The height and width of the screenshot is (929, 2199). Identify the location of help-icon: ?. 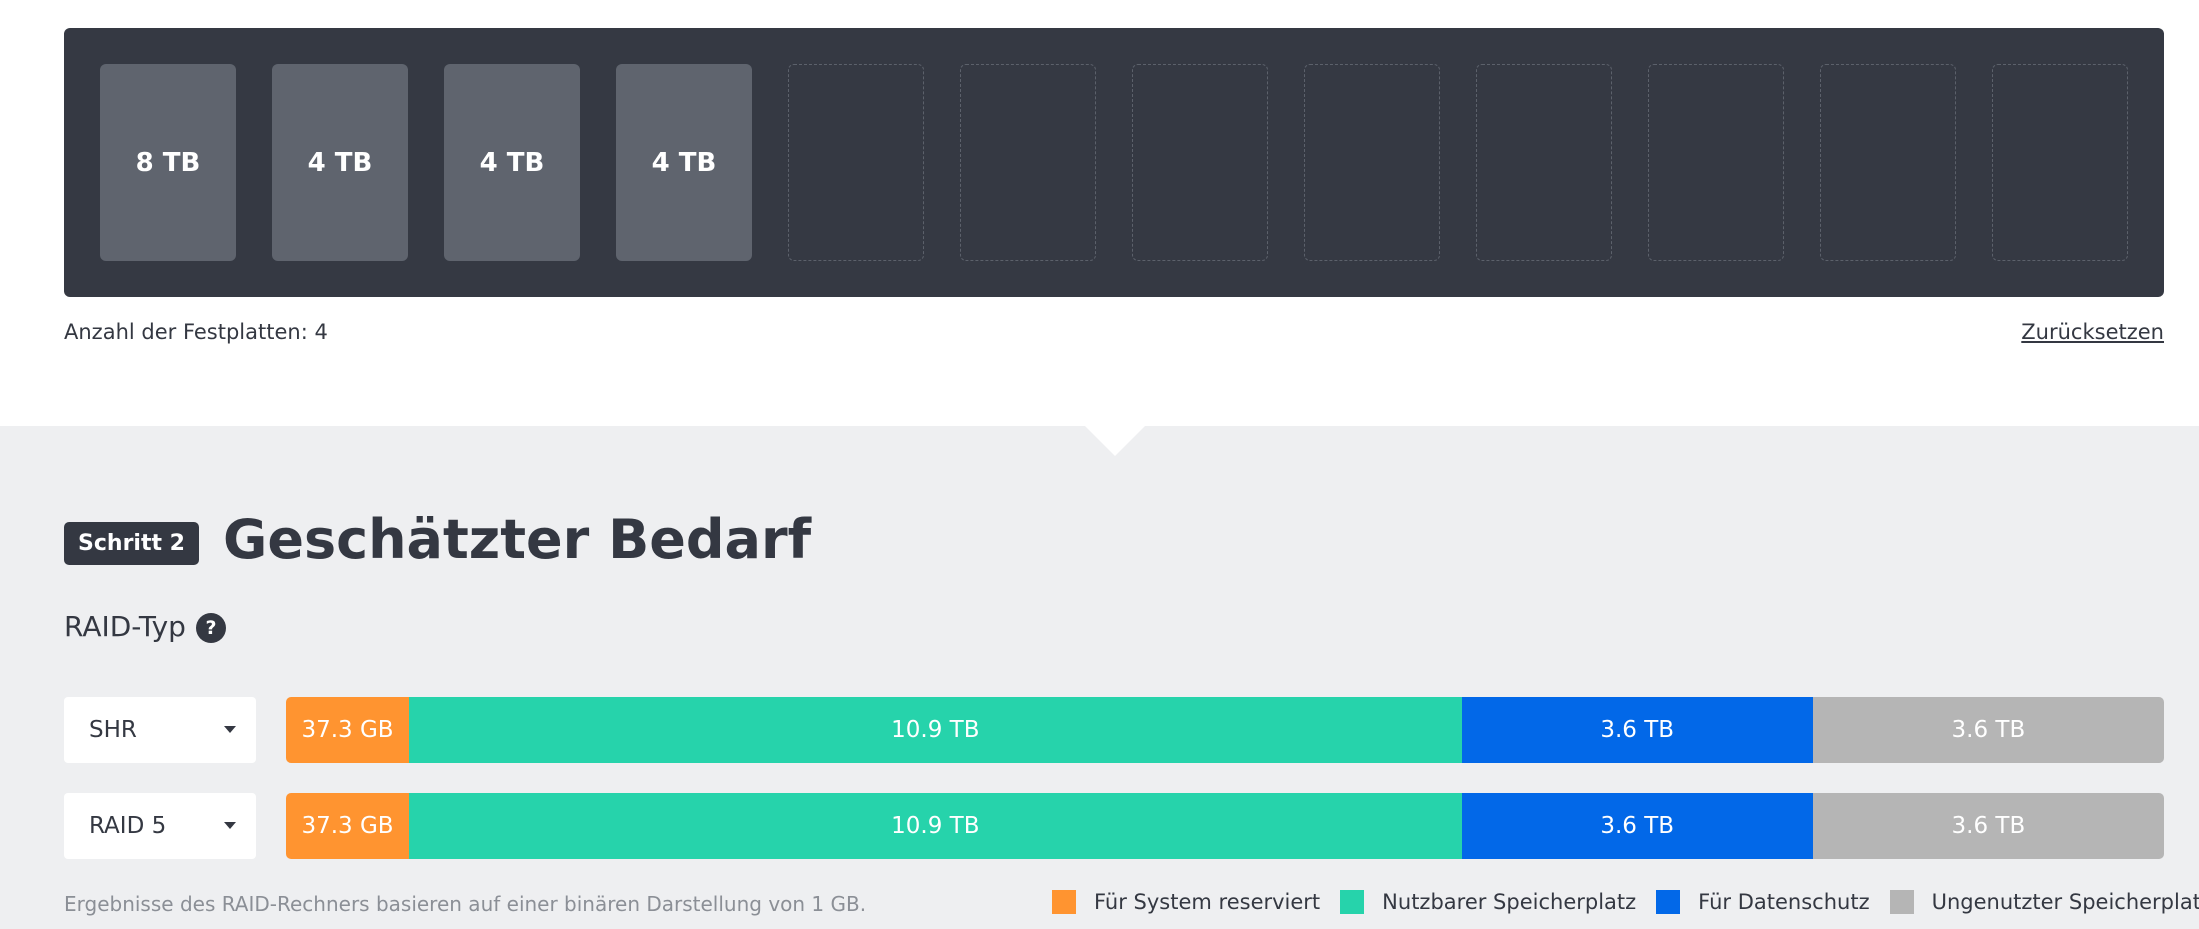
(211, 628).